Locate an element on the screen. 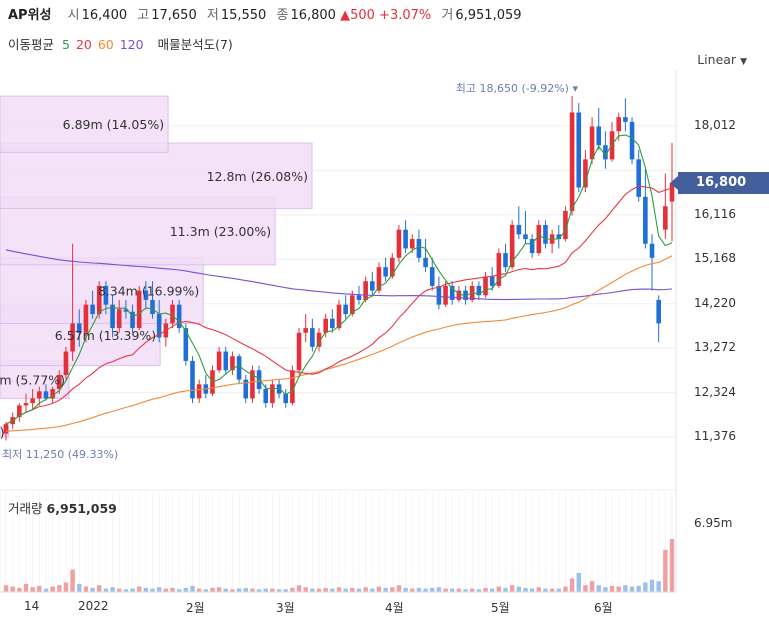  x-tick-label: 2022 is located at coordinates (93, 606).